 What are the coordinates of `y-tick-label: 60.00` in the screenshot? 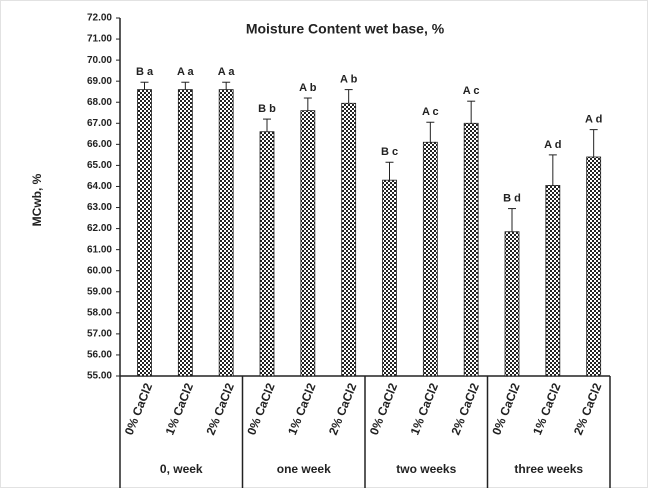 It's located at (99, 270).